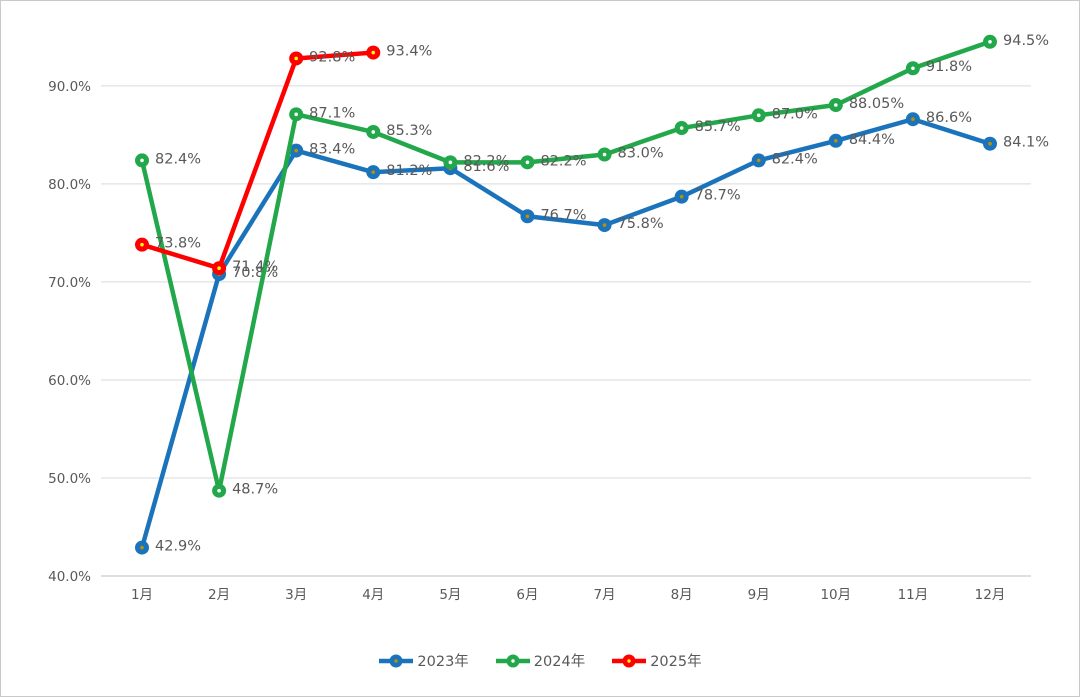 The height and width of the screenshot is (697, 1080). I want to click on data-label: 83.0%, so click(641, 154).